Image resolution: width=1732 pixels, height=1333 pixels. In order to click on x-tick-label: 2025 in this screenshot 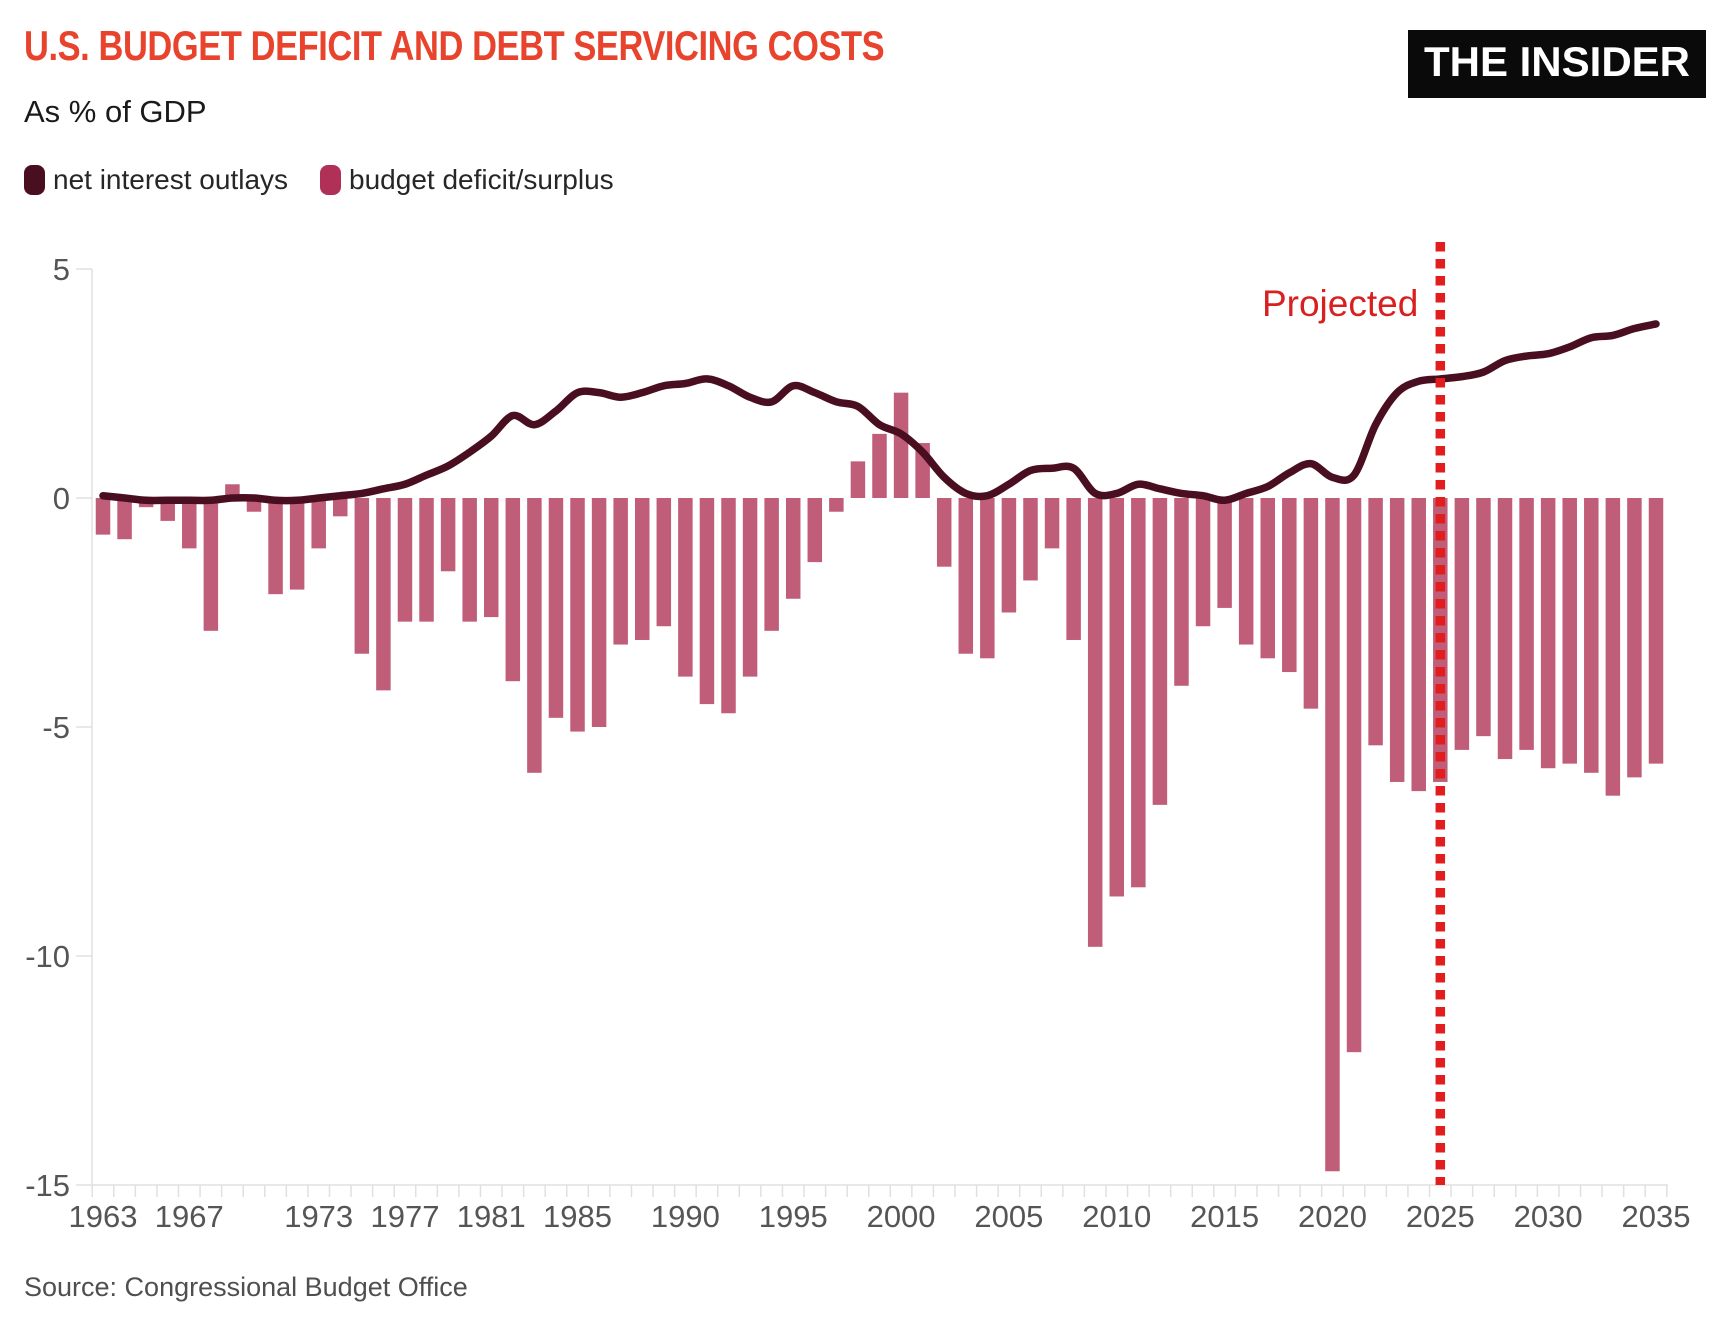, I will do `click(1440, 1216)`.